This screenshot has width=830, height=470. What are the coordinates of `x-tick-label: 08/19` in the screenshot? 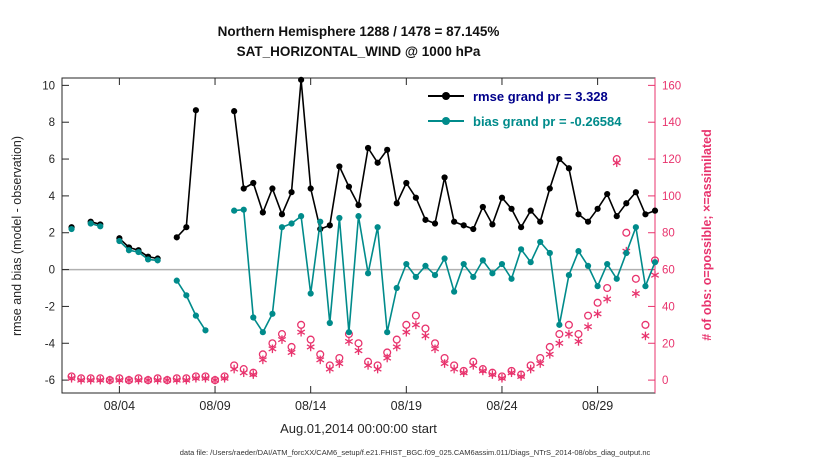 It's located at (406, 406).